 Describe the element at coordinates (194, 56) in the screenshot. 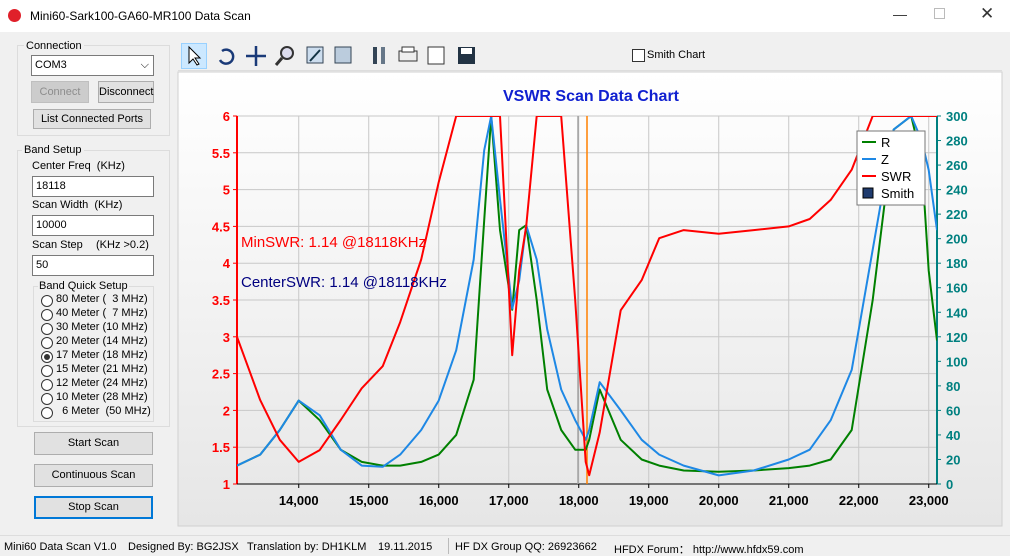

I see `pointer-tool` at that location.